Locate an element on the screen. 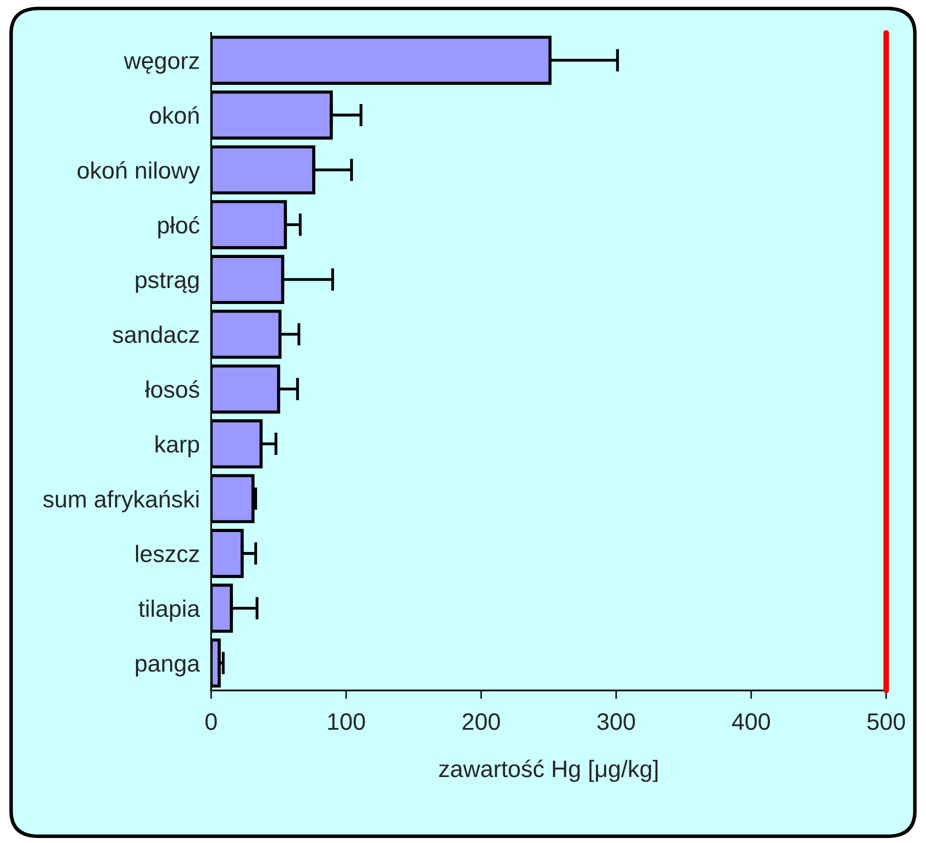  y-tick-label: pstrąg is located at coordinates (167, 282).